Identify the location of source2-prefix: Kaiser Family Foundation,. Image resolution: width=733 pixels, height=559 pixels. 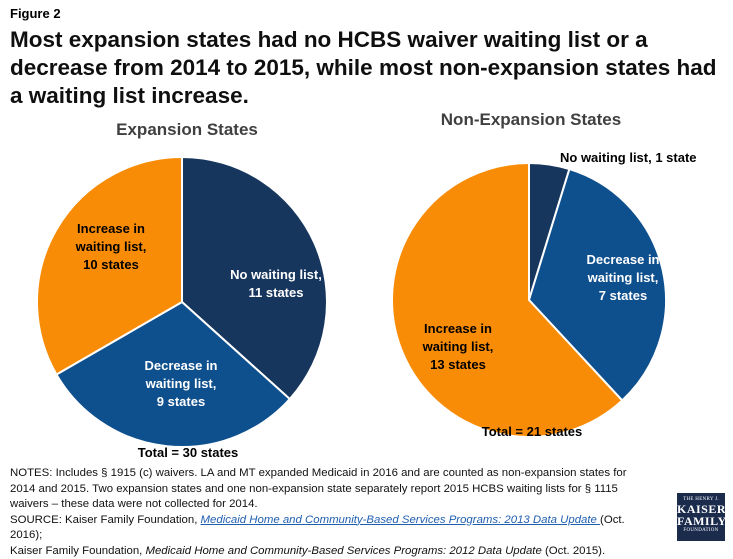
(77, 551).